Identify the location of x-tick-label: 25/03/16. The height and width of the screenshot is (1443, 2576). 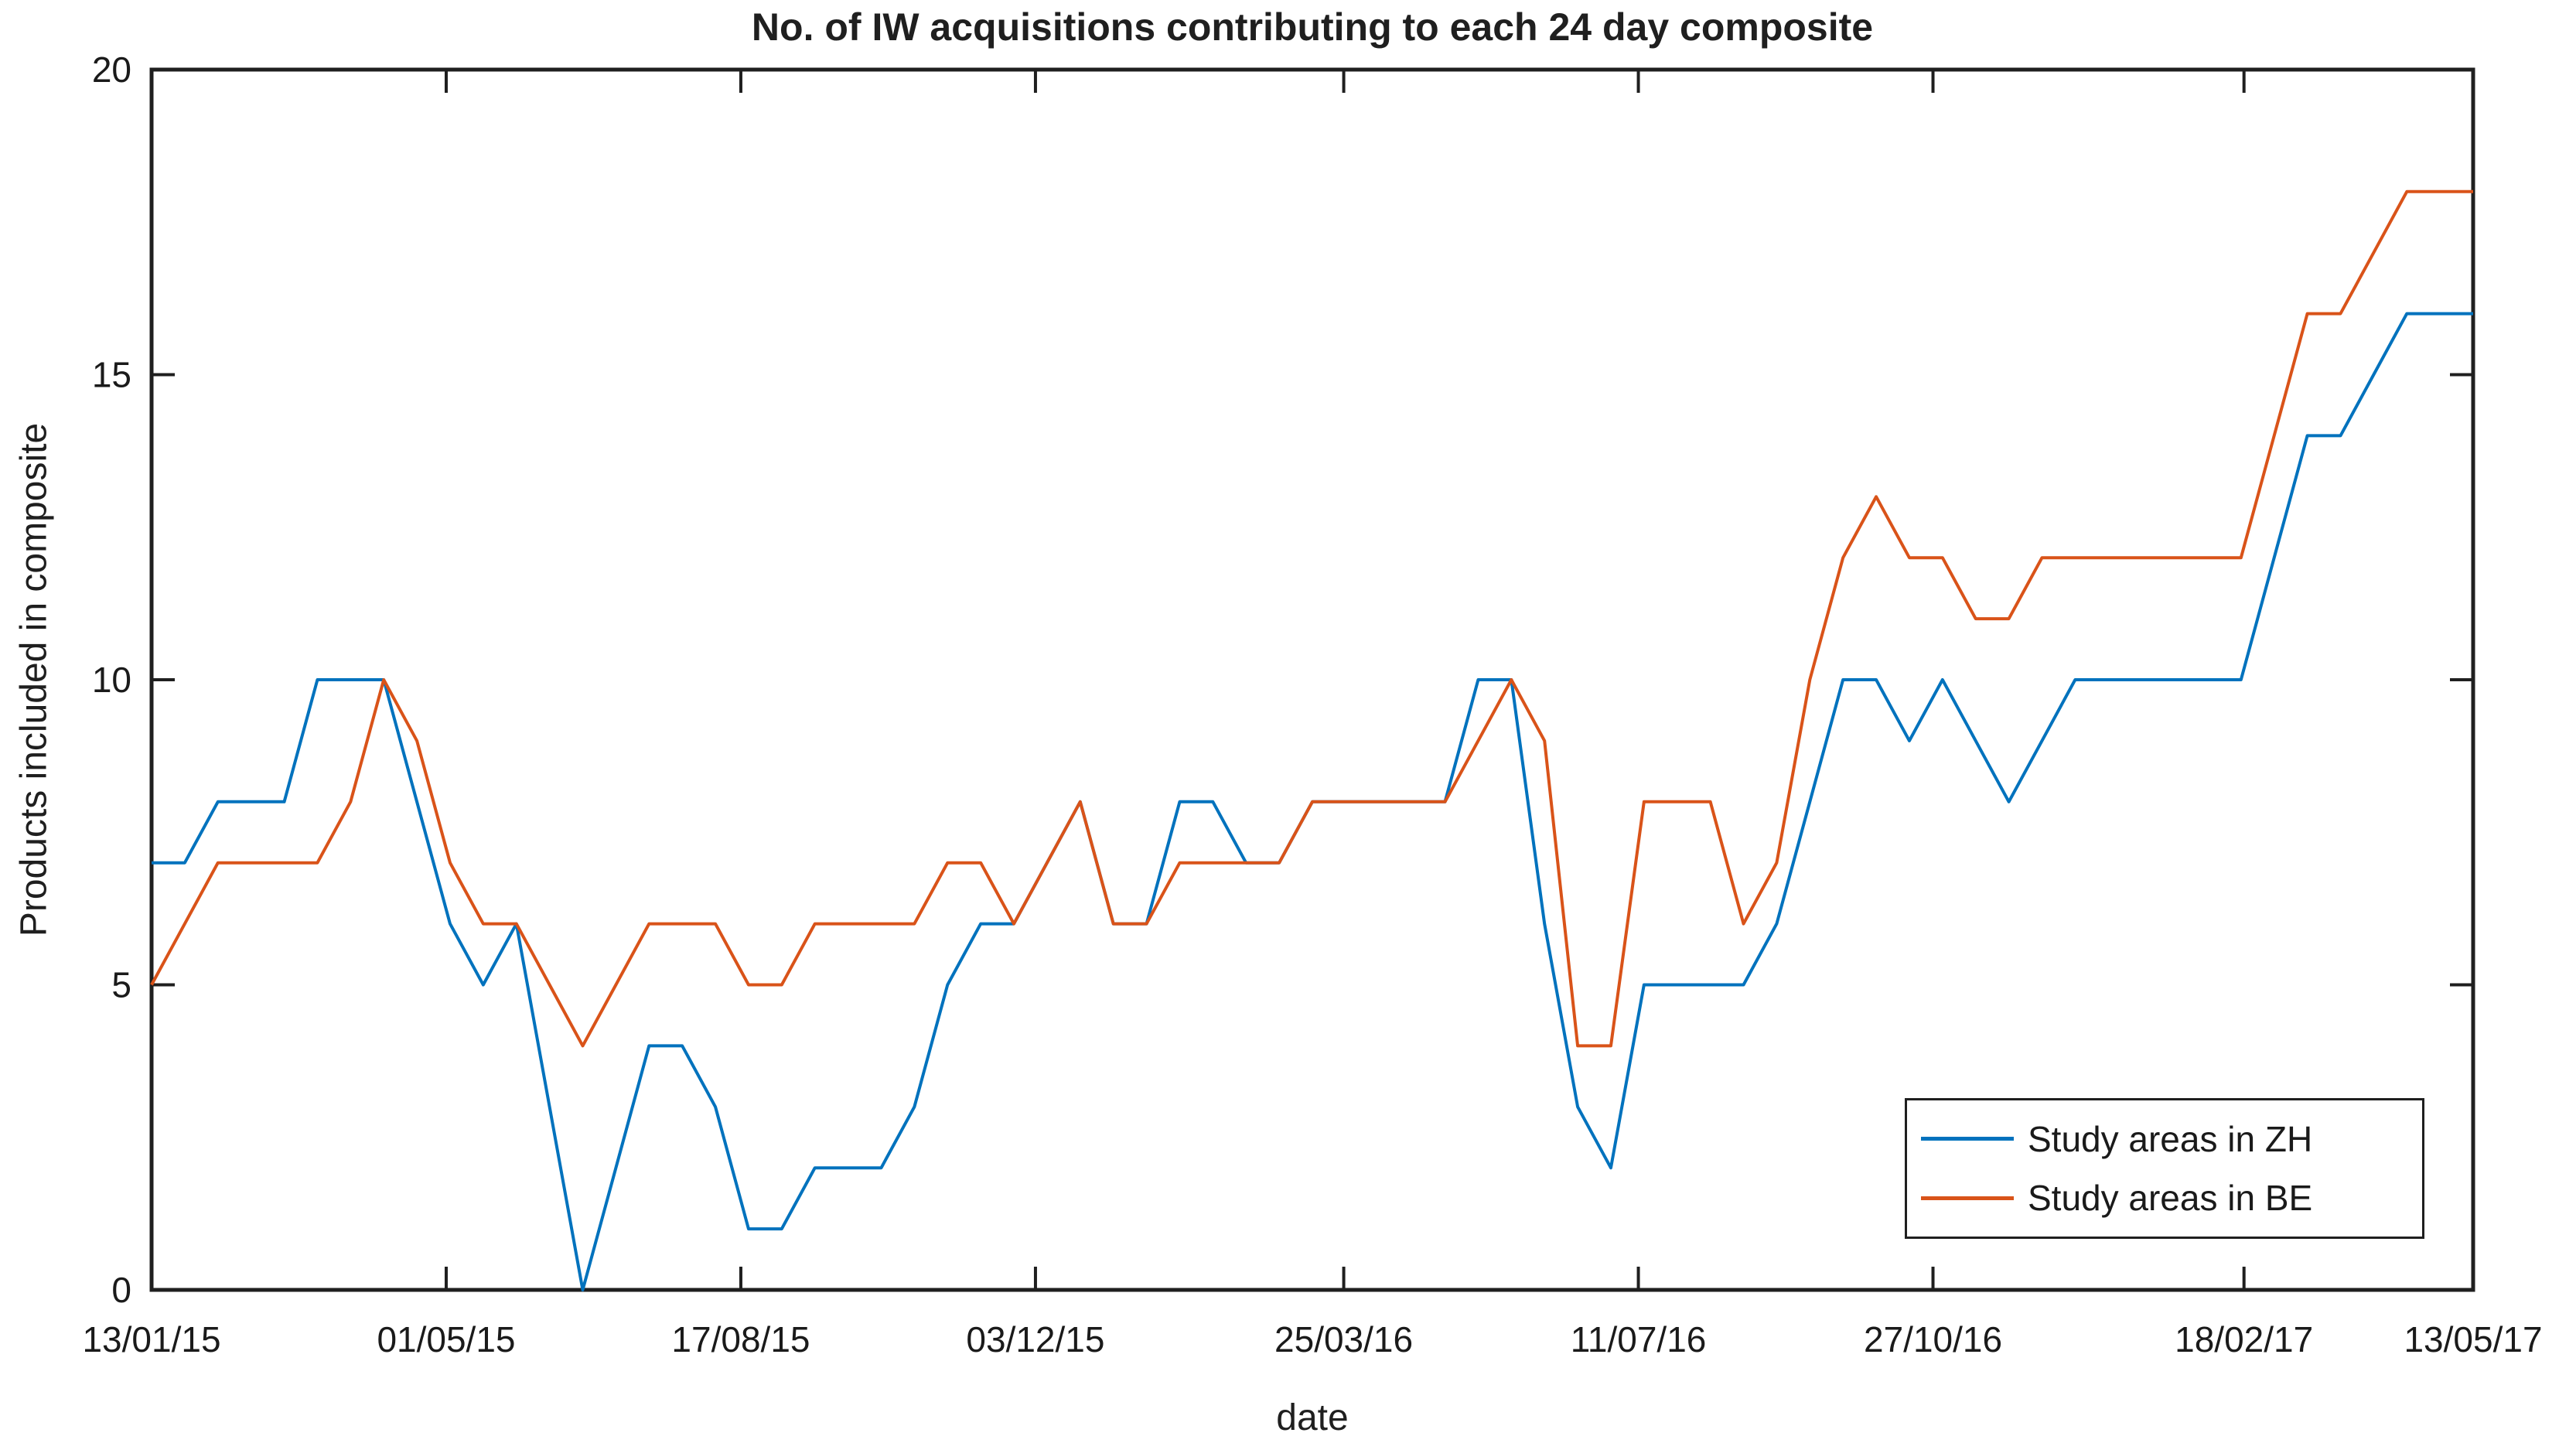
(1344, 1339).